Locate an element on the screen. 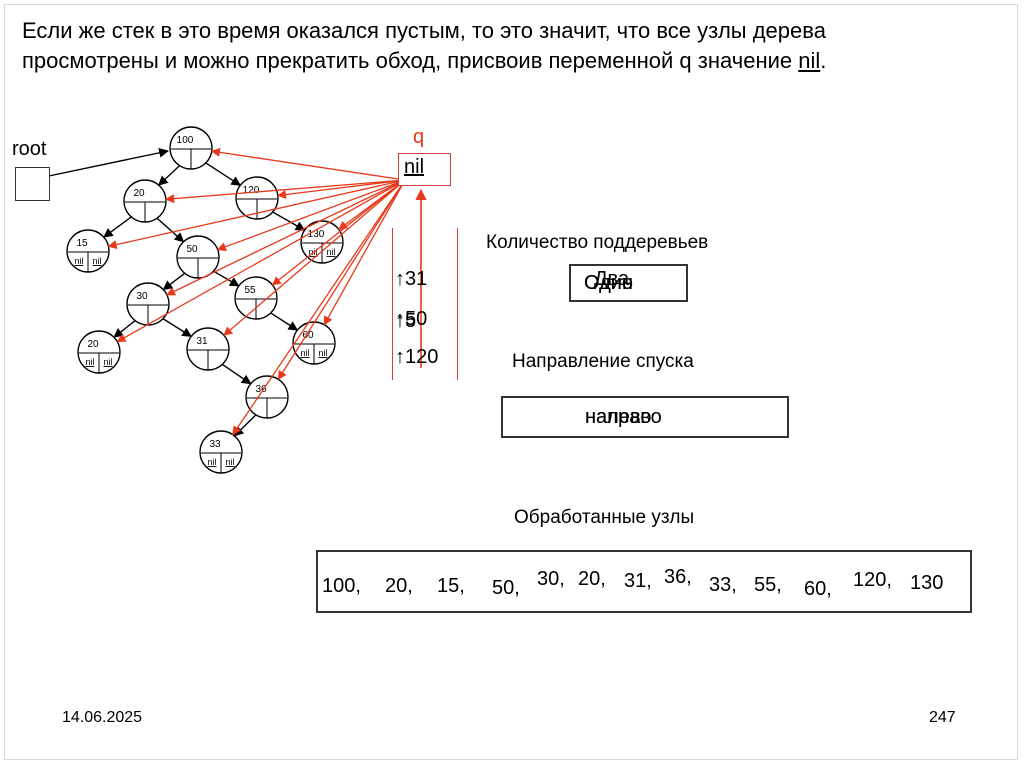 This screenshot has height=767, width=1024. node-value: 120 is located at coordinates (251, 190).